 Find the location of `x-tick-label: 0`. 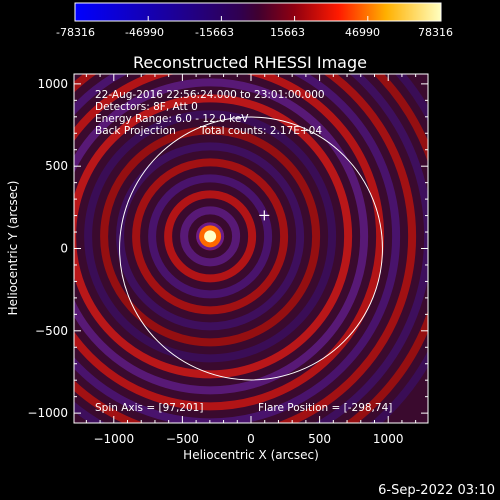

x-tick-label: 0 is located at coordinates (251, 439).